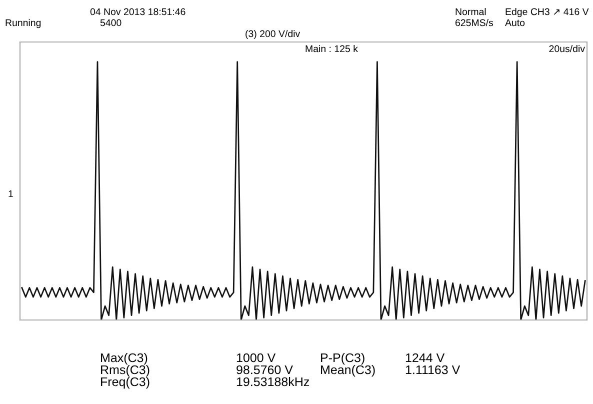 This screenshot has height=404, width=593. Describe the element at coordinates (567, 48) in the screenshot. I see `text: 20us/div` at that location.